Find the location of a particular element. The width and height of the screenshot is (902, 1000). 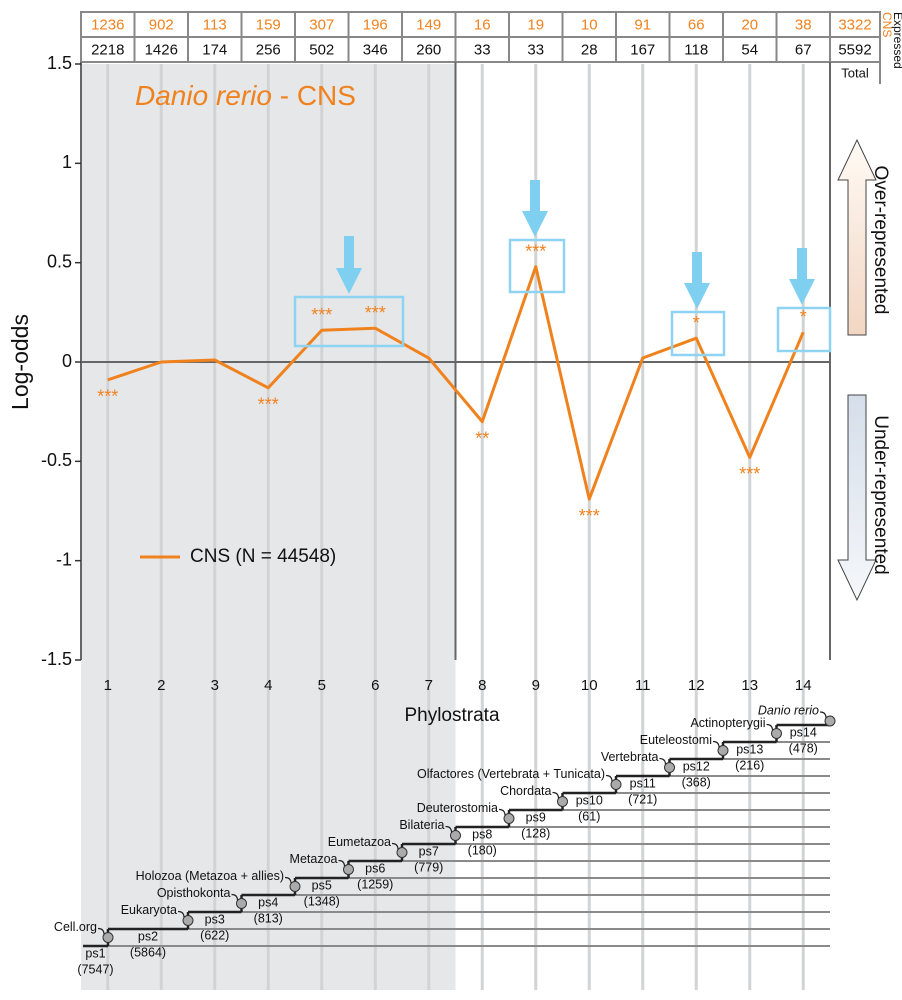

clade-label: Deuterostomia is located at coordinates (457, 808).